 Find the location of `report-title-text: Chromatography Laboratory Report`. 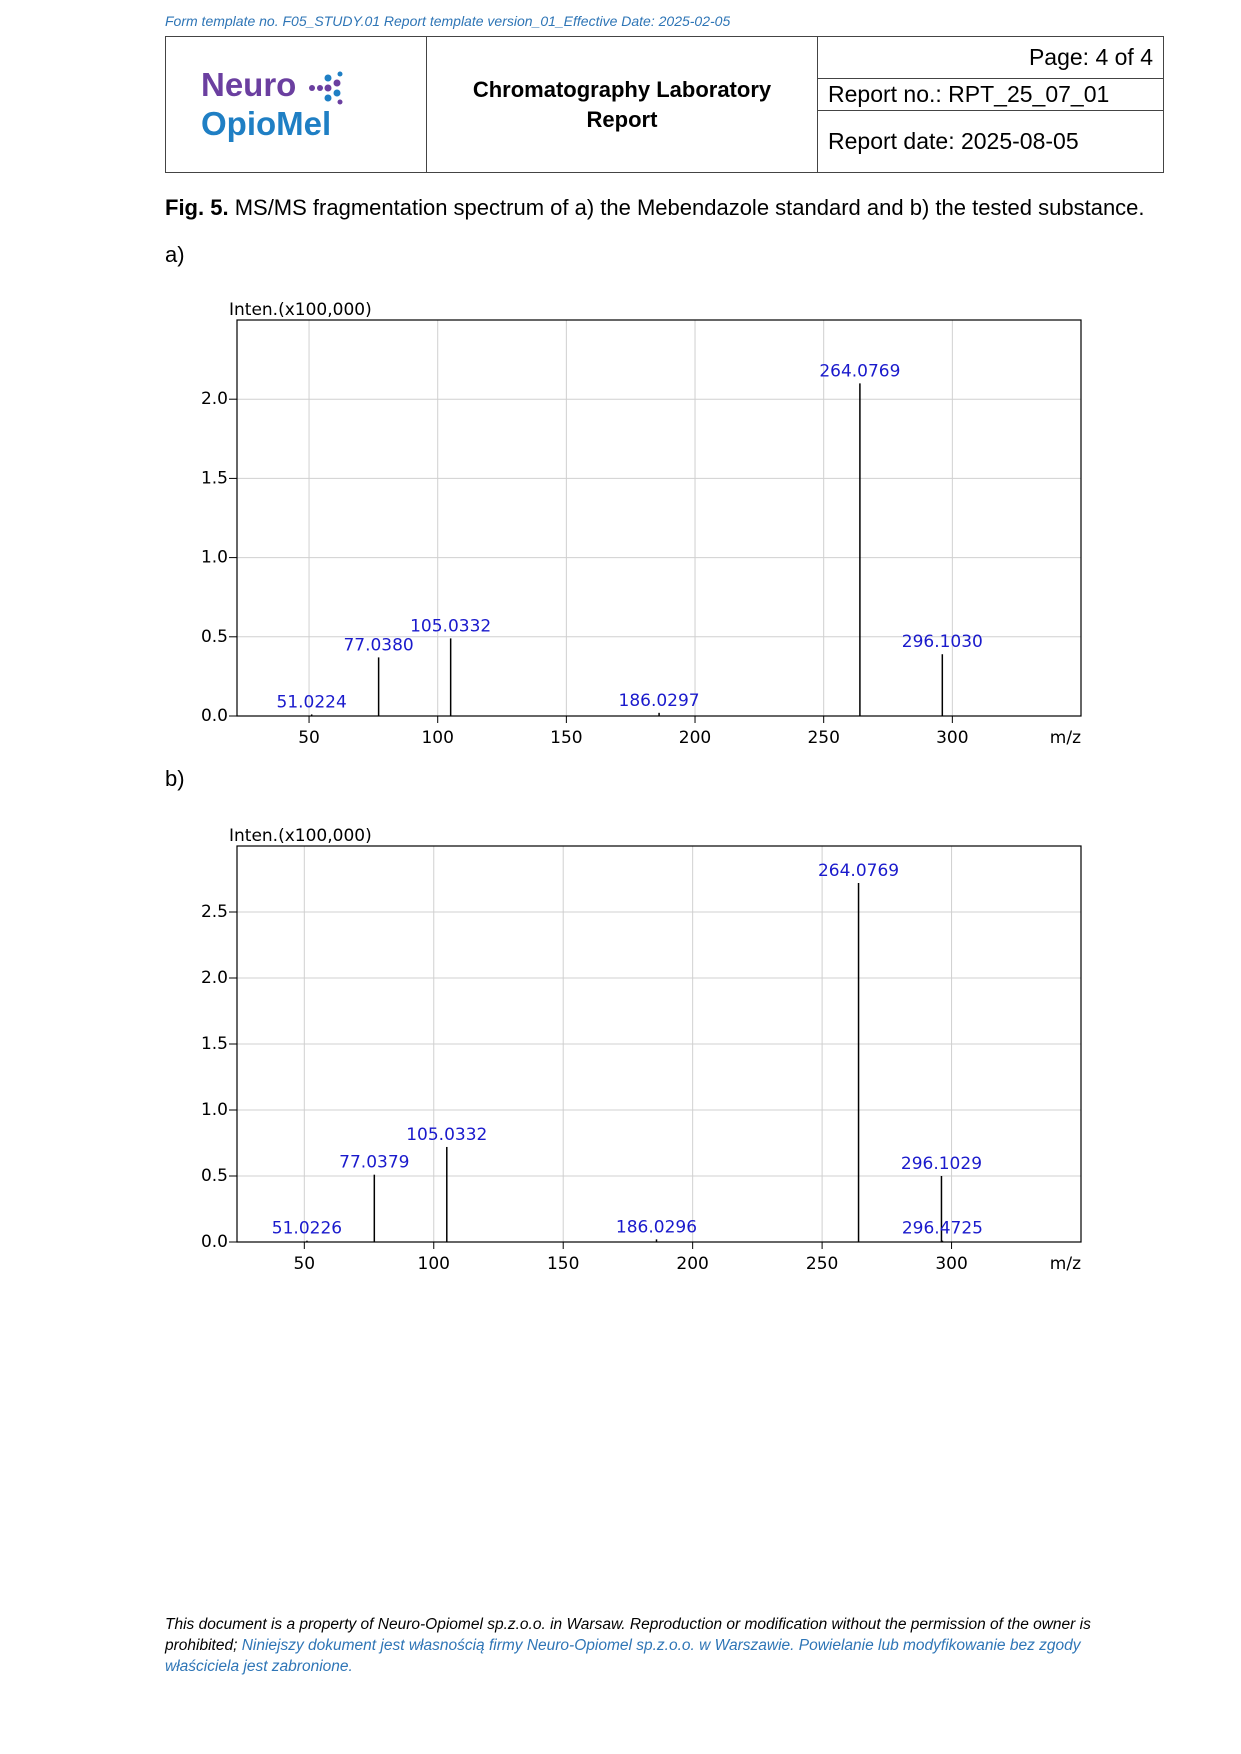

report-title-text: Chromatography Laboratory Report is located at coordinates (622, 104).